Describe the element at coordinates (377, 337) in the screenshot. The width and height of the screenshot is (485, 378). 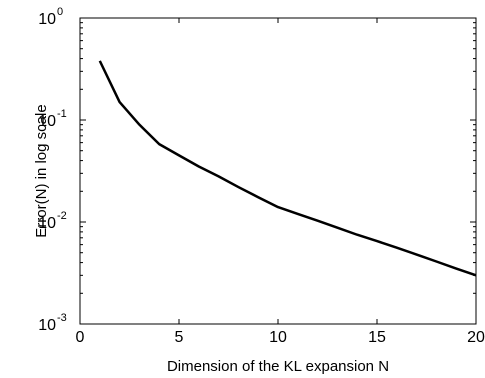
I see `x-tick-label: 15` at that location.